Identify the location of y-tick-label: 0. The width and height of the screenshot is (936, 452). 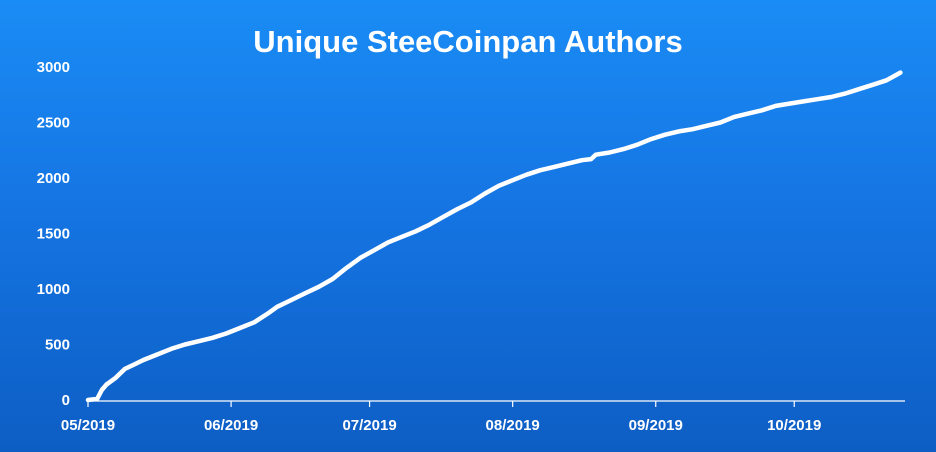
(66, 400).